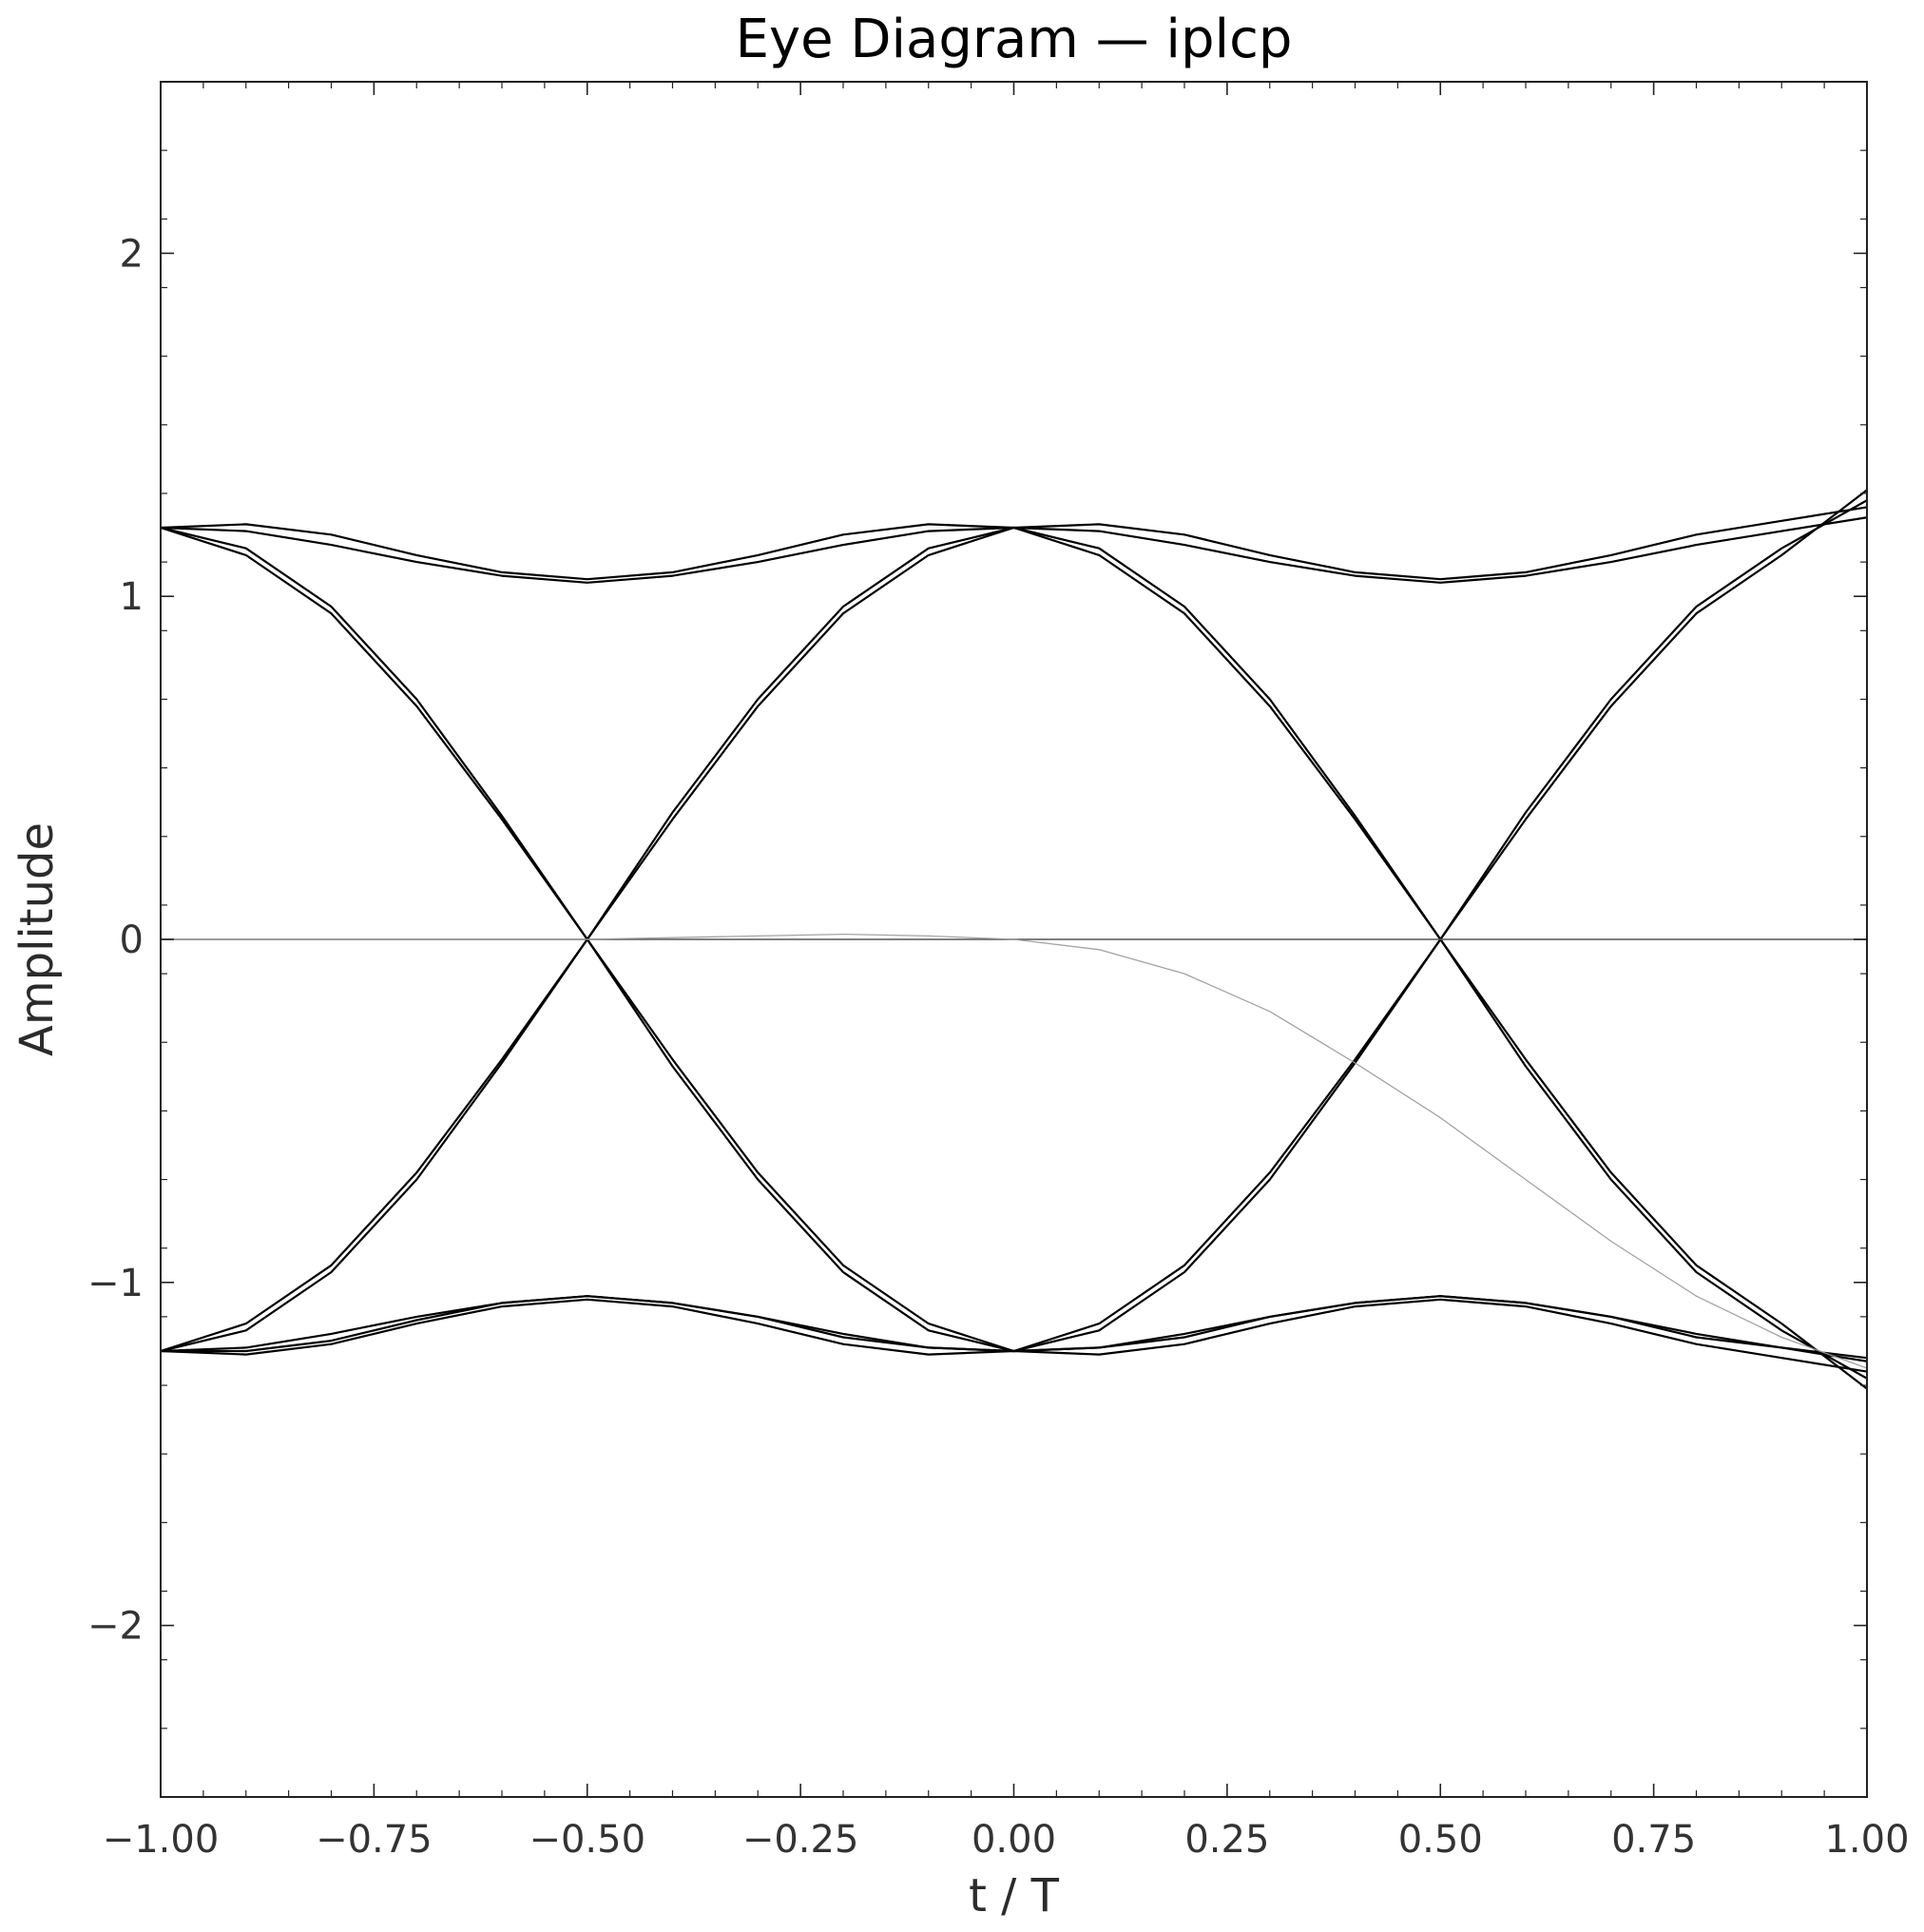  What do you see at coordinates (132, 254) in the screenshot?
I see `y-tick-label: 2` at bounding box center [132, 254].